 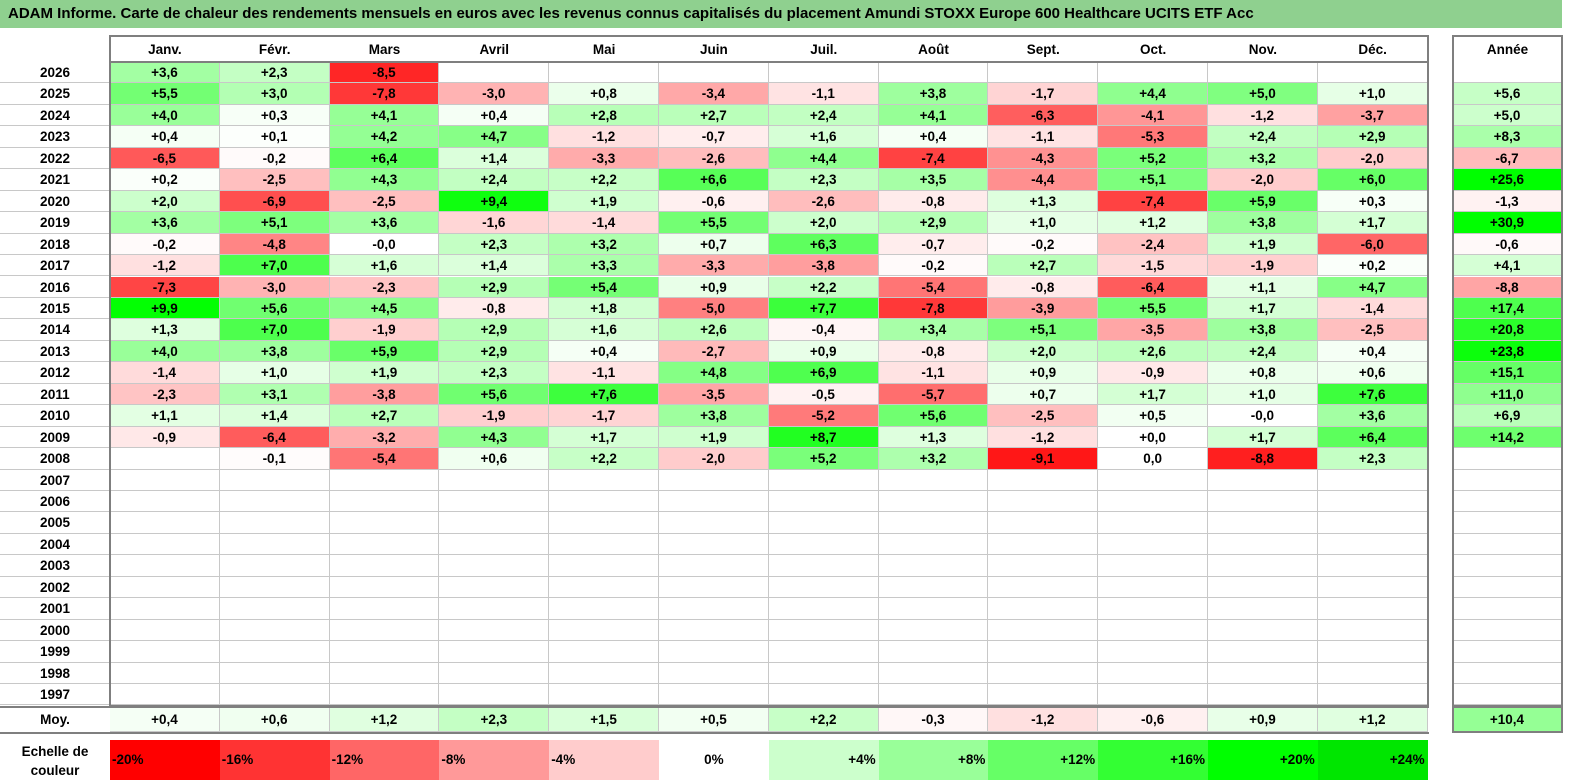 What do you see at coordinates (714, 308) in the screenshot?
I see `heatmap-cell: -5,0` at bounding box center [714, 308].